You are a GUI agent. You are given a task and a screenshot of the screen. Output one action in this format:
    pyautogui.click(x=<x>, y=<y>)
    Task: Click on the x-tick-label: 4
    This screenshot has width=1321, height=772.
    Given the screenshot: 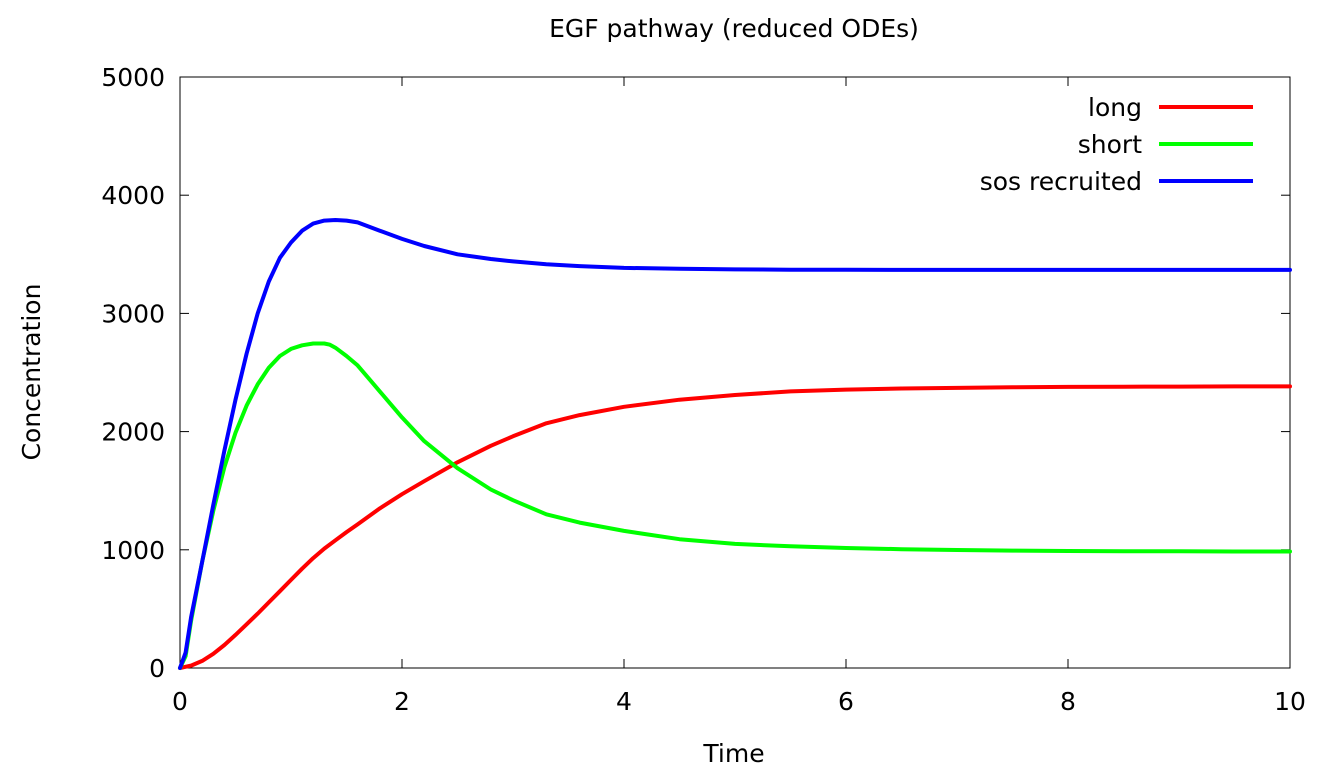 What is the action you would take?
    pyautogui.click(x=624, y=701)
    